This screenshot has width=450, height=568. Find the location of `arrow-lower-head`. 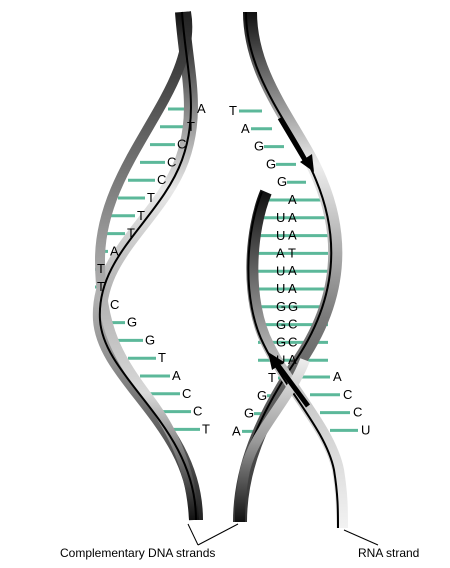

arrow-lower-head is located at coordinates (276, 361).